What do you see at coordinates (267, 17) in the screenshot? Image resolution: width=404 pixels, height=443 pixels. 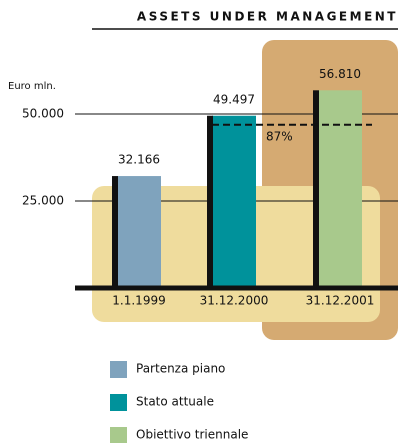 I see `chart-title: ASSETS UNDER MANAGEMENT` at bounding box center [267, 17].